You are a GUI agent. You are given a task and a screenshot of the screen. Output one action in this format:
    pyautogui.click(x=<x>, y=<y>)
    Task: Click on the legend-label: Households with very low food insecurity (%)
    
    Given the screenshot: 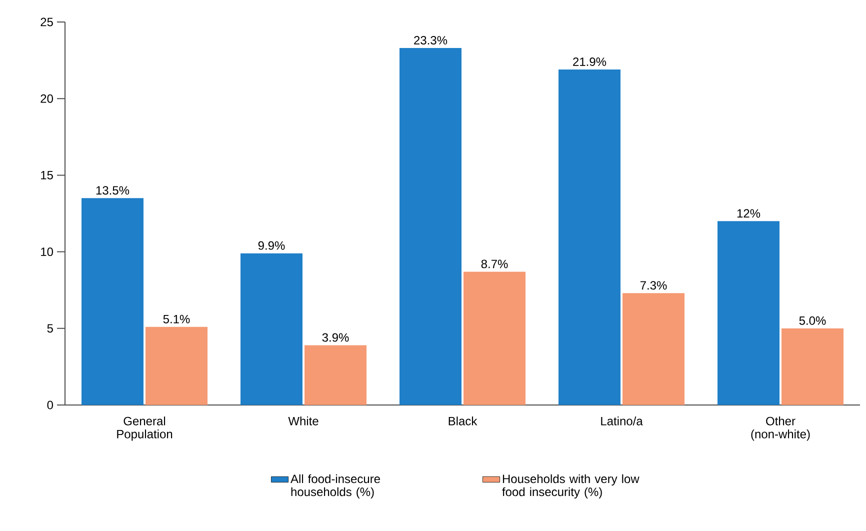 What is the action you would take?
    pyautogui.click(x=571, y=486)
    